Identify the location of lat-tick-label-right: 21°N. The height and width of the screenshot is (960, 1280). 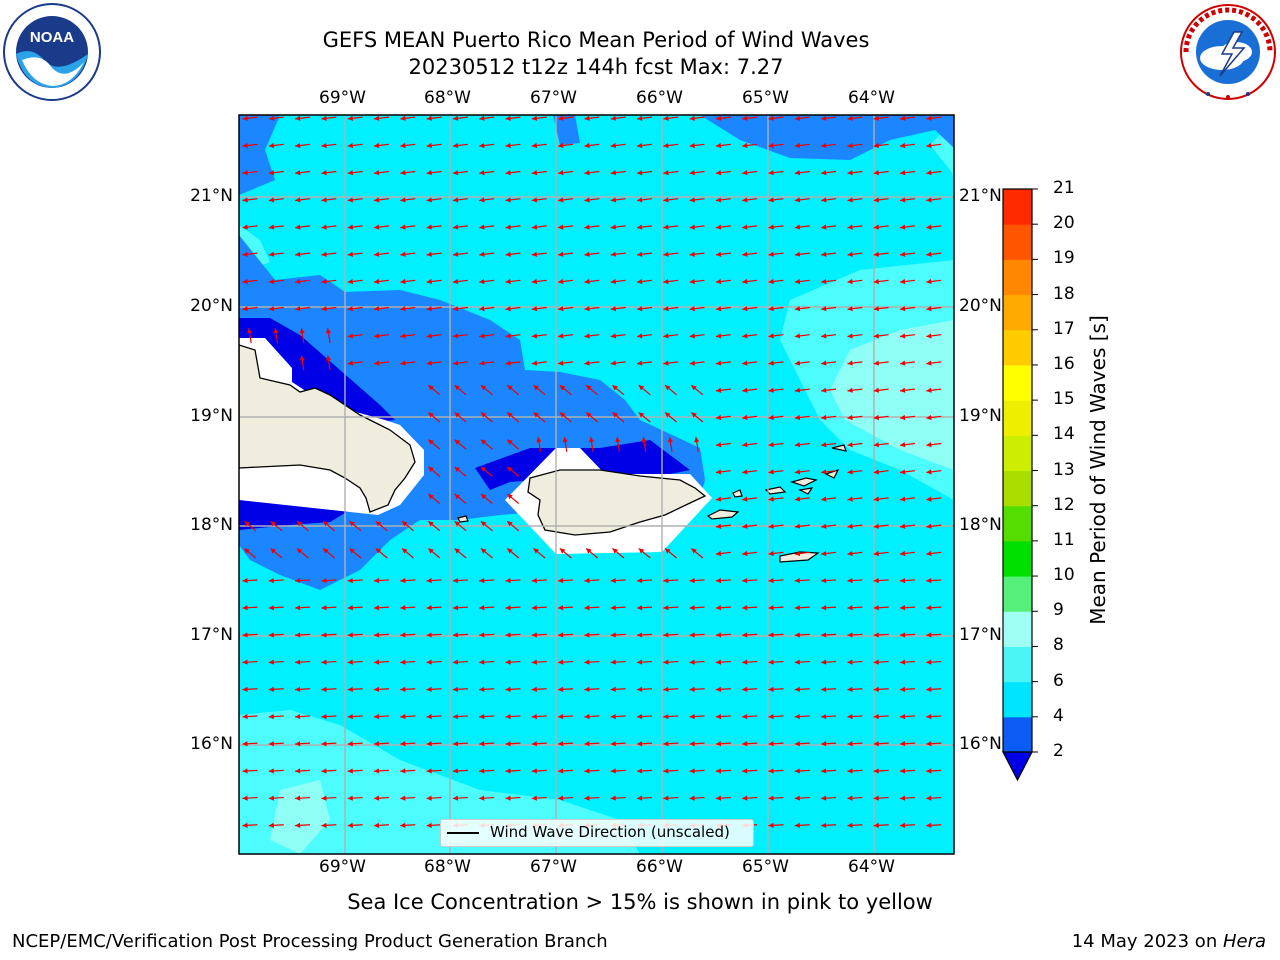
(980, 196).